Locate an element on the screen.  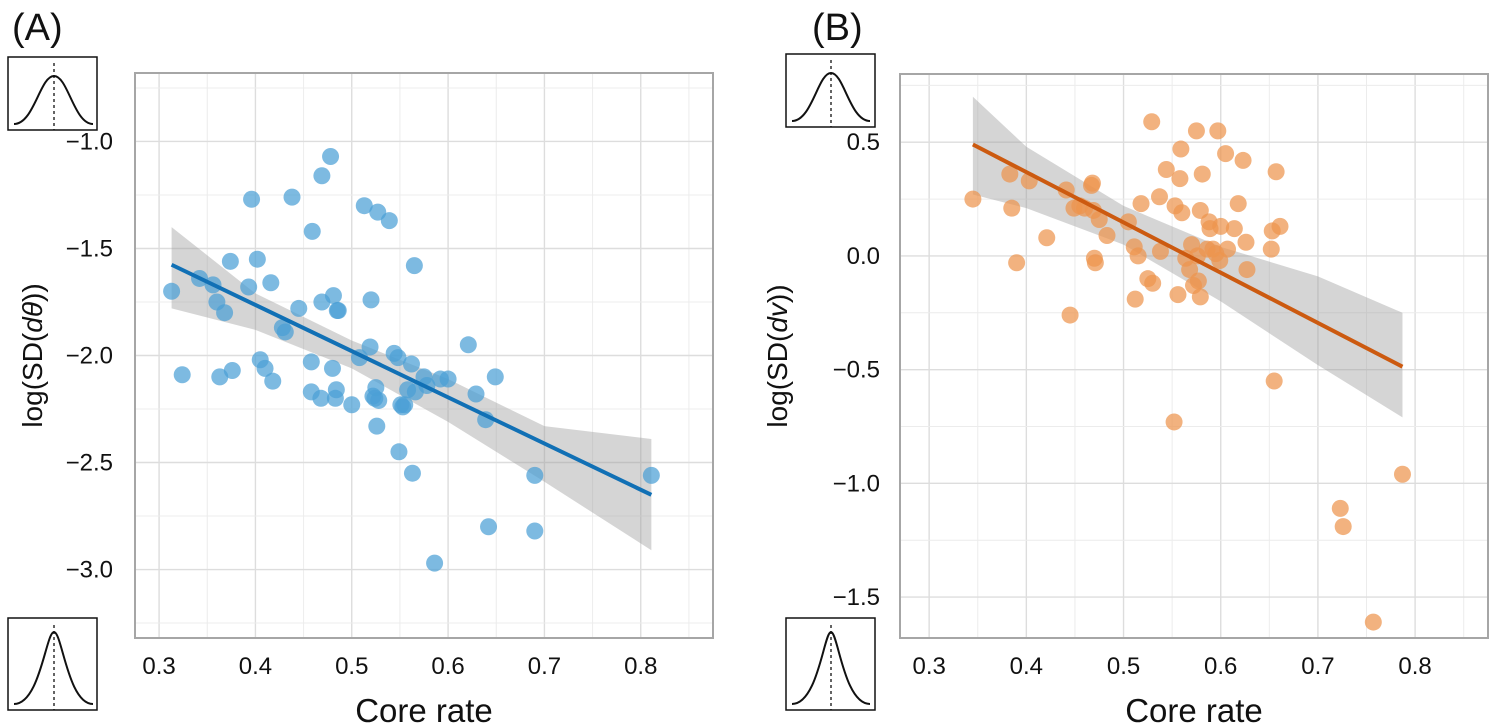
panel-a-y-ticks: −3.0 −2.5 −2.0 −1.5 −1.0 is located at coordinates (89, 355).